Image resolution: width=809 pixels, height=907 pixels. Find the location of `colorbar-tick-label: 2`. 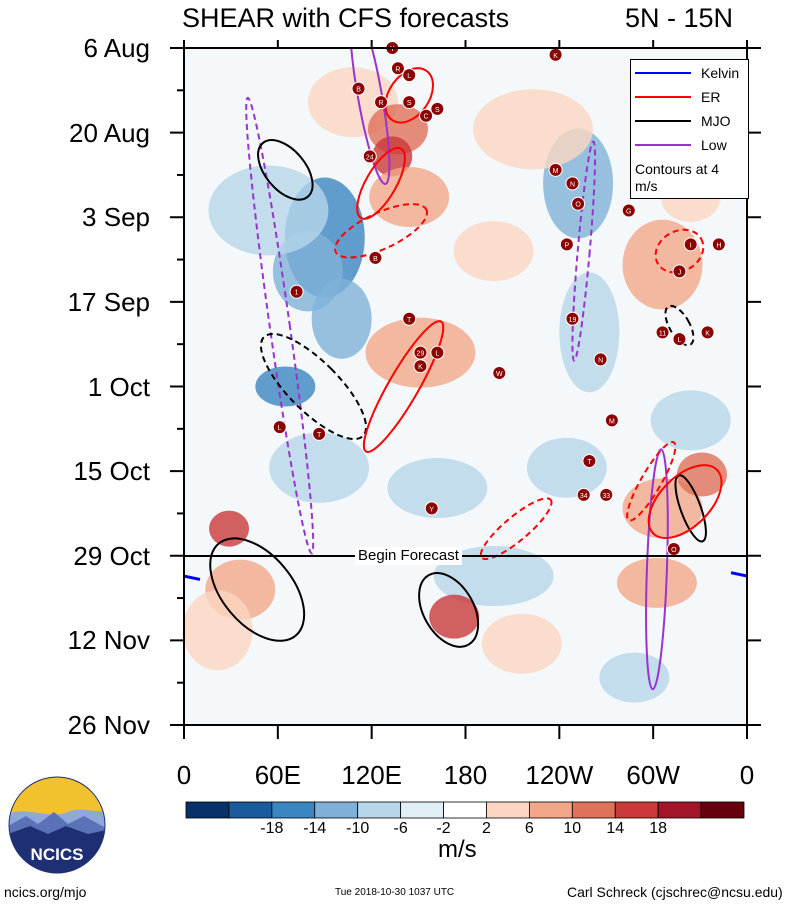

colorbar-tick-label: 2 is located at coordinates (486, 828).